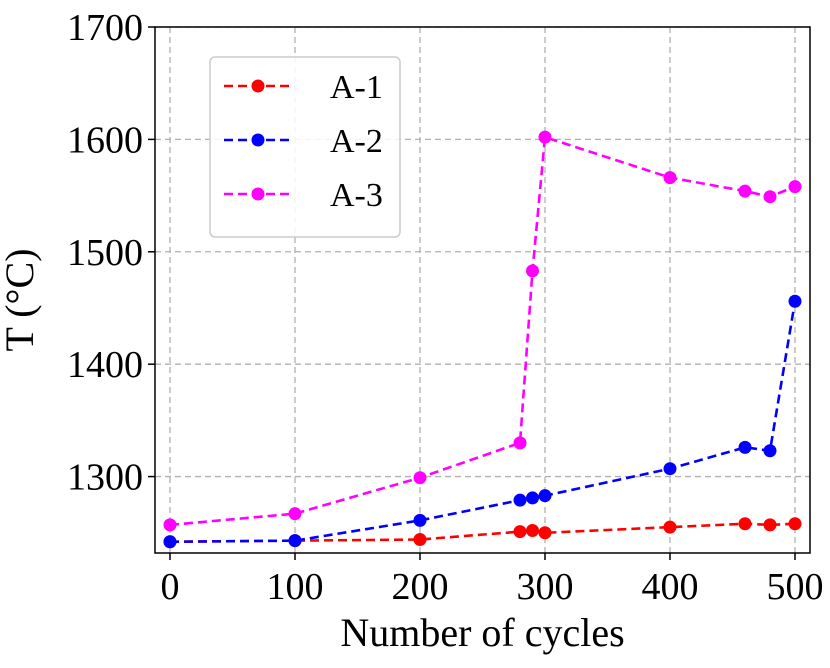  I want to click on legend-item: A-3, so click(303, 195).